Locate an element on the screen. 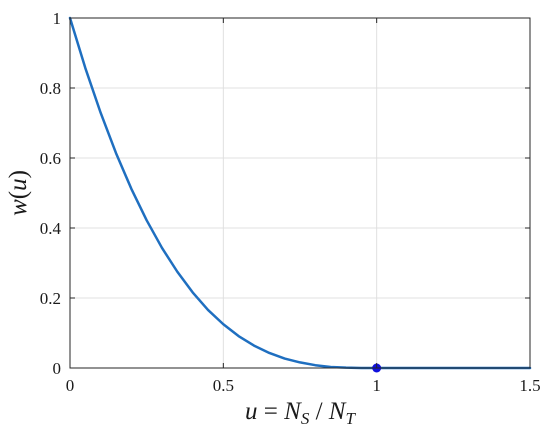 The image size is (550, 434). y-tick-label: 0.6 is located at coordinates (50, 158).